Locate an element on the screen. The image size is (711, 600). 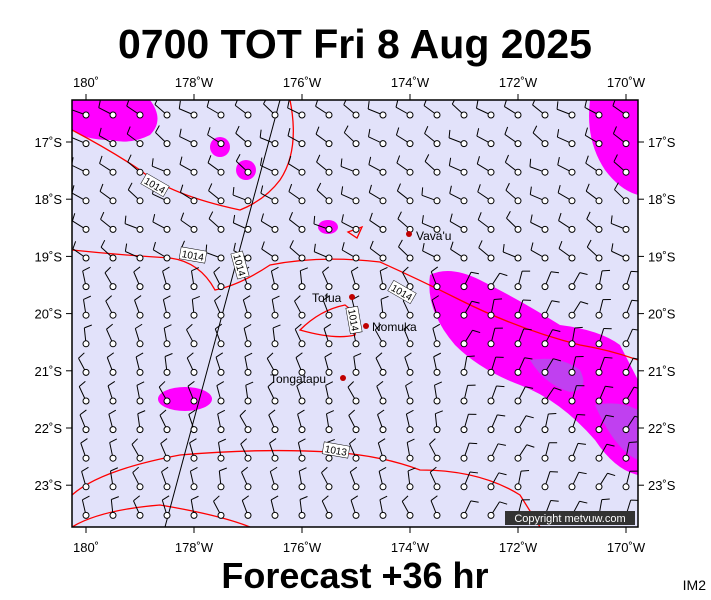
caption: Forecast +36 hr is located at coordinates (354, 575).